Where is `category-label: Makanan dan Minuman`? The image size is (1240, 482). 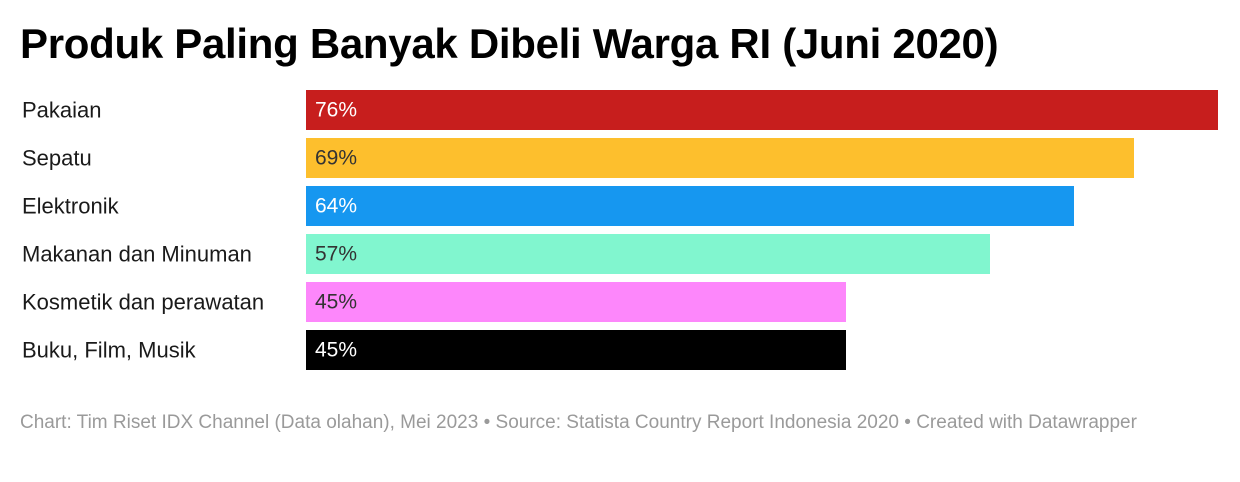 category-label: Makanan dan Minuman is located at coordinates (137, 254).